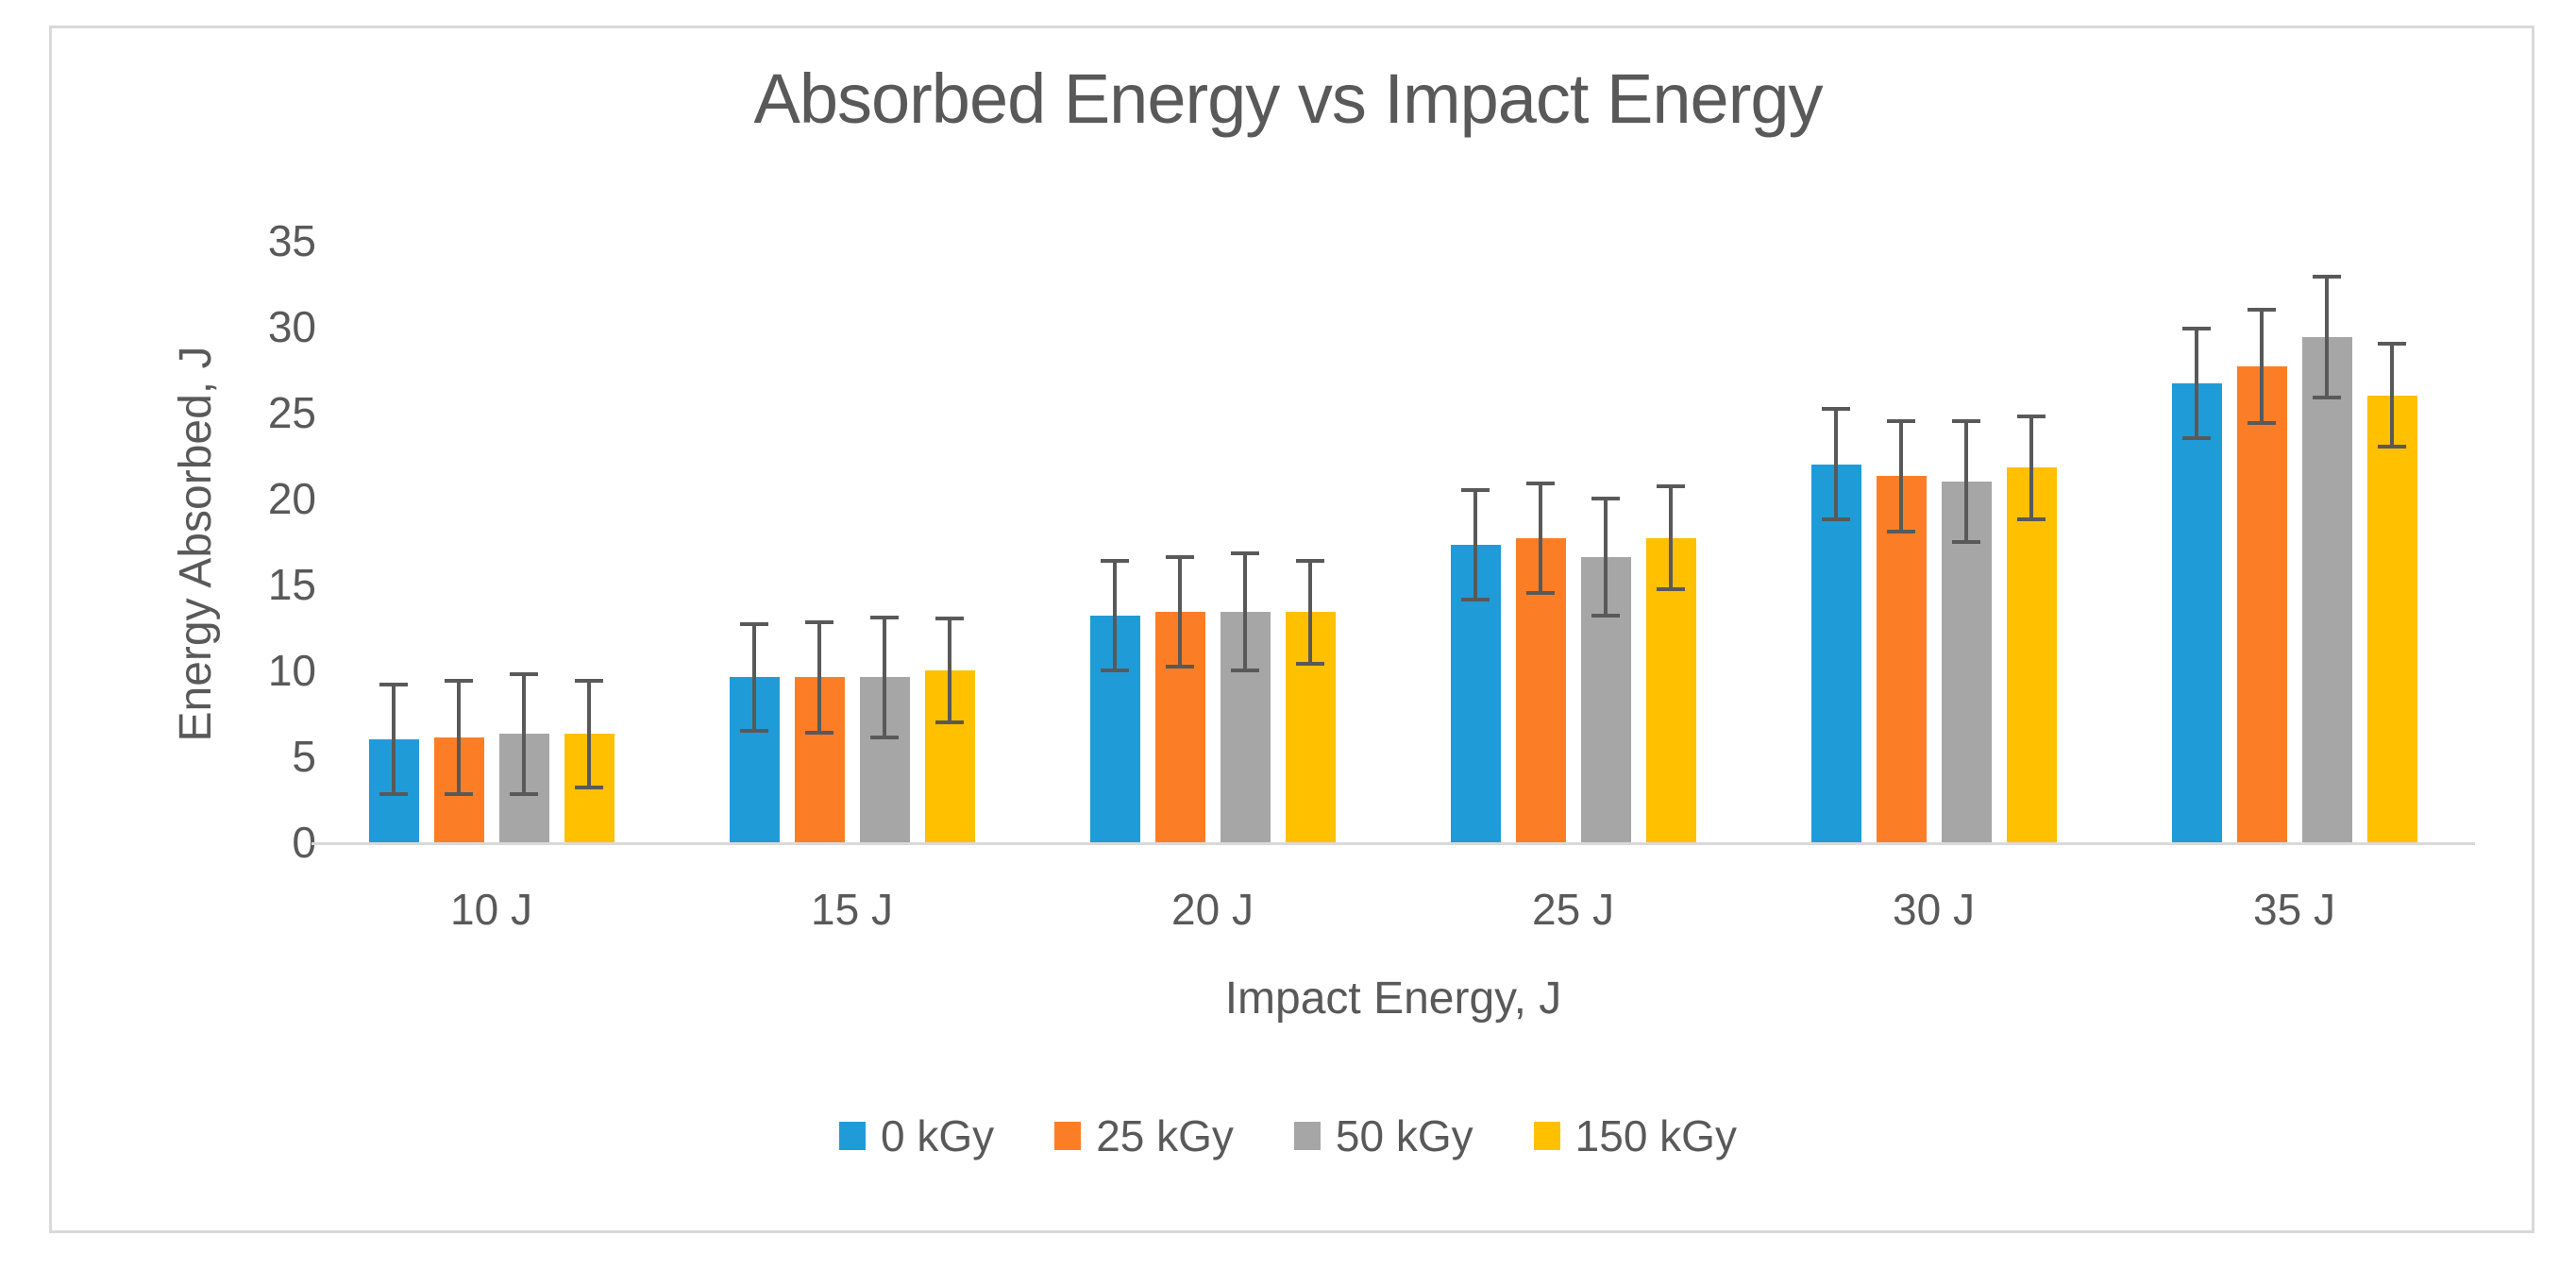  I want to click on legend-label: 150 kGy, so click(1655, 1135).